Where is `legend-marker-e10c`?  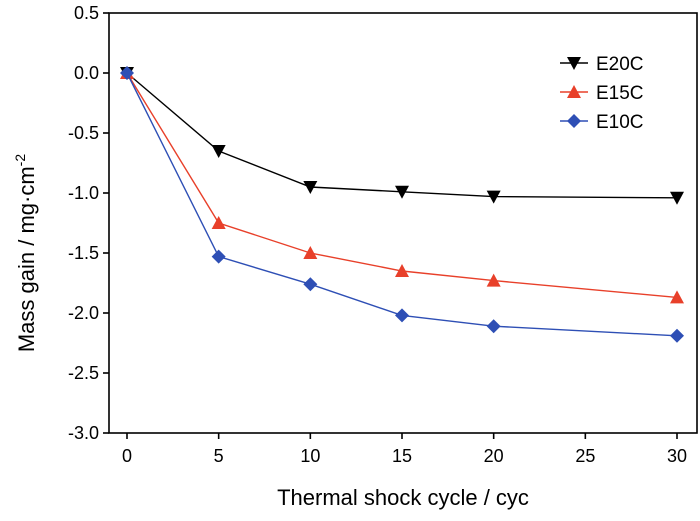
legend-marker-e10c is located at coordinates (574, 121).